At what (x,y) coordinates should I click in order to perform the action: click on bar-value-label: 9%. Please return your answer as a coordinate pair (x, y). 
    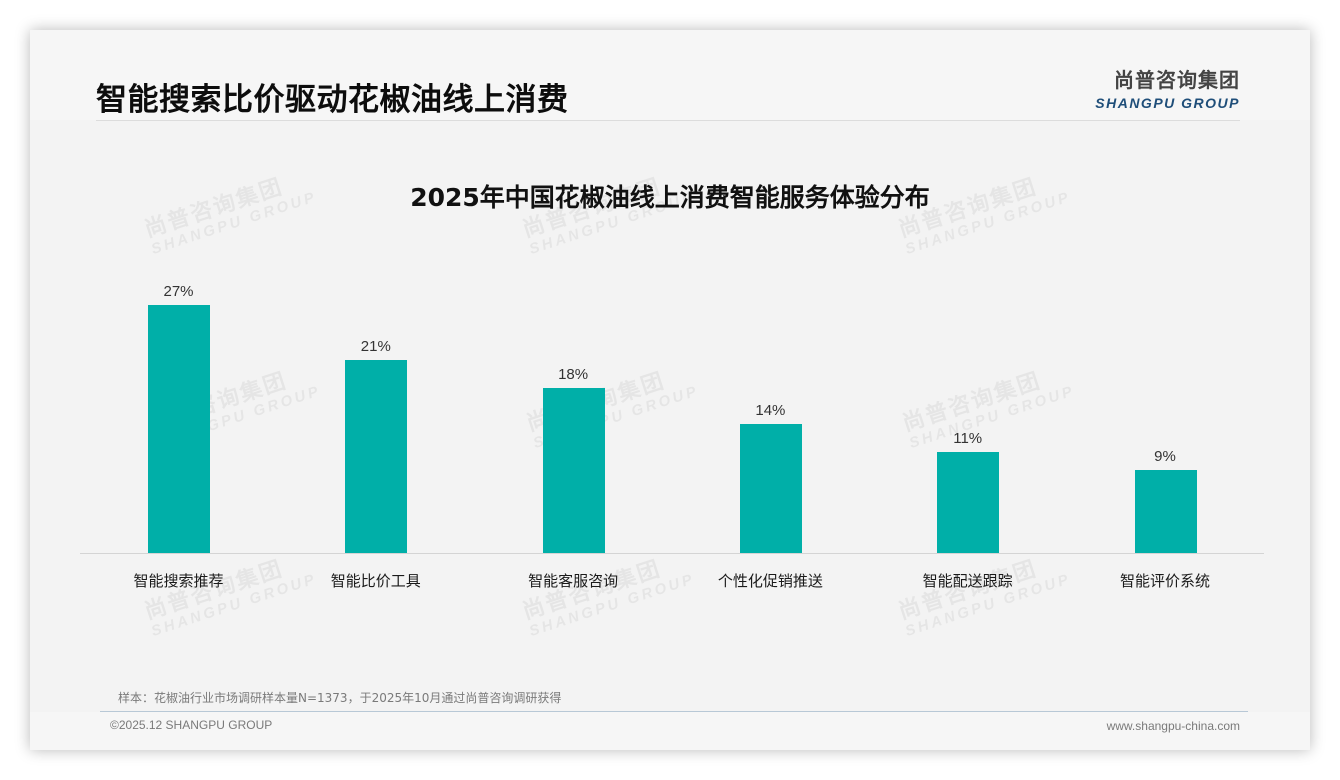
    Looking at the image, I should click on (1165, 456).